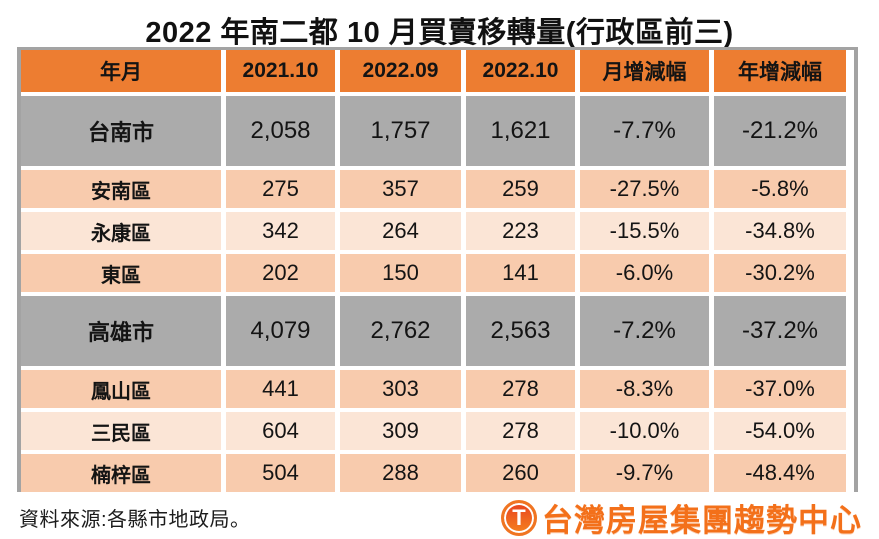  Describe the element at coordinates (121, 389) in the screenshot. I see `row-label: 鳳山區` at that location.